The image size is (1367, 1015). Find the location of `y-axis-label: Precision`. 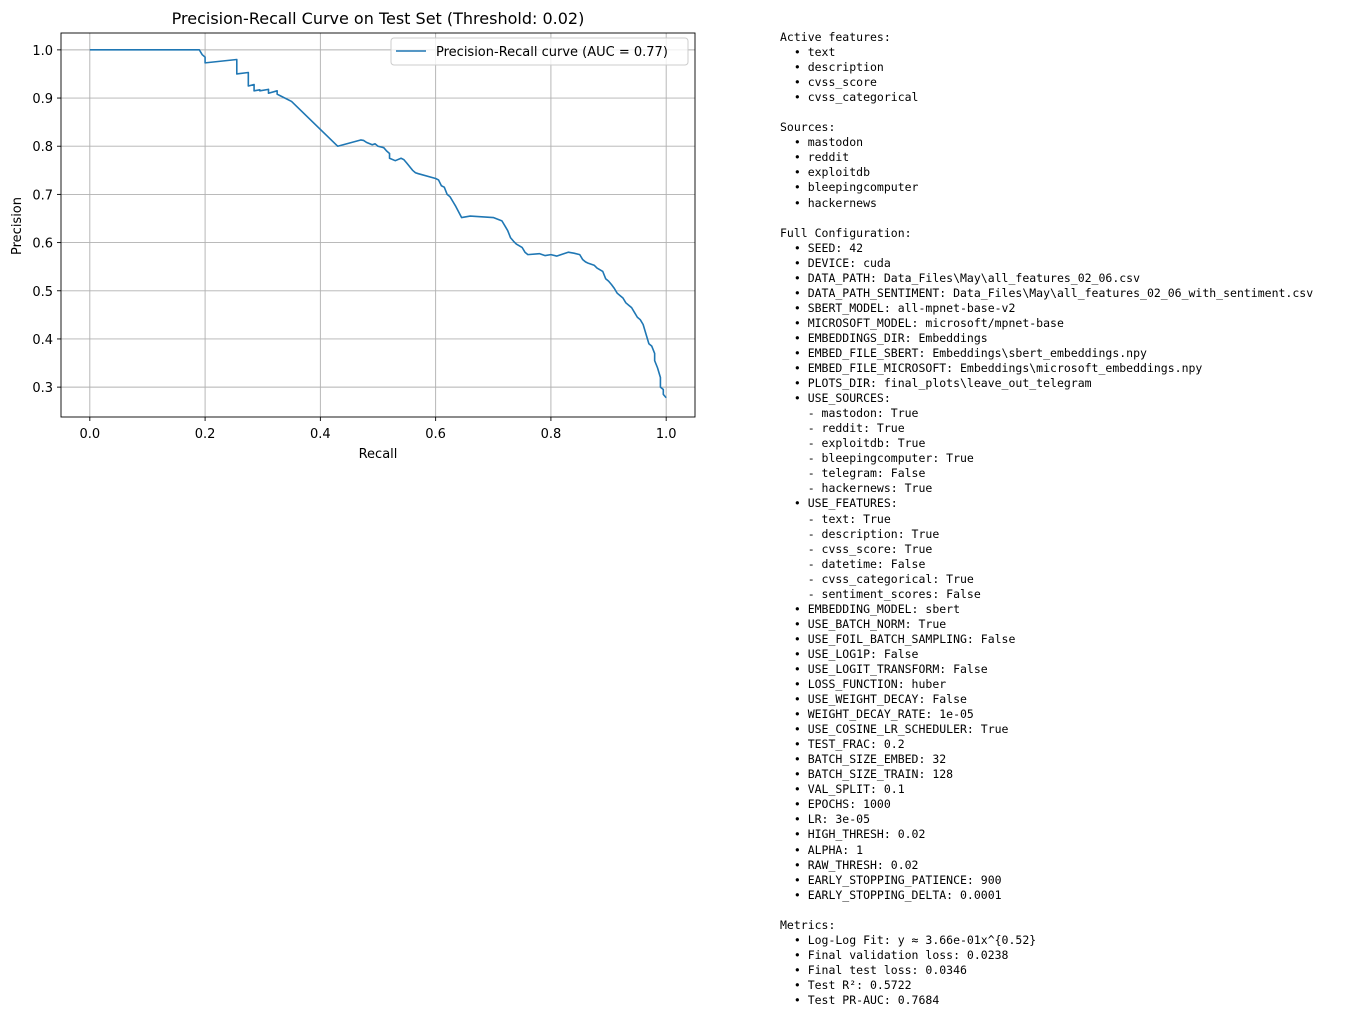

y-axis-label: Precision is located at coordinates (17, 226).